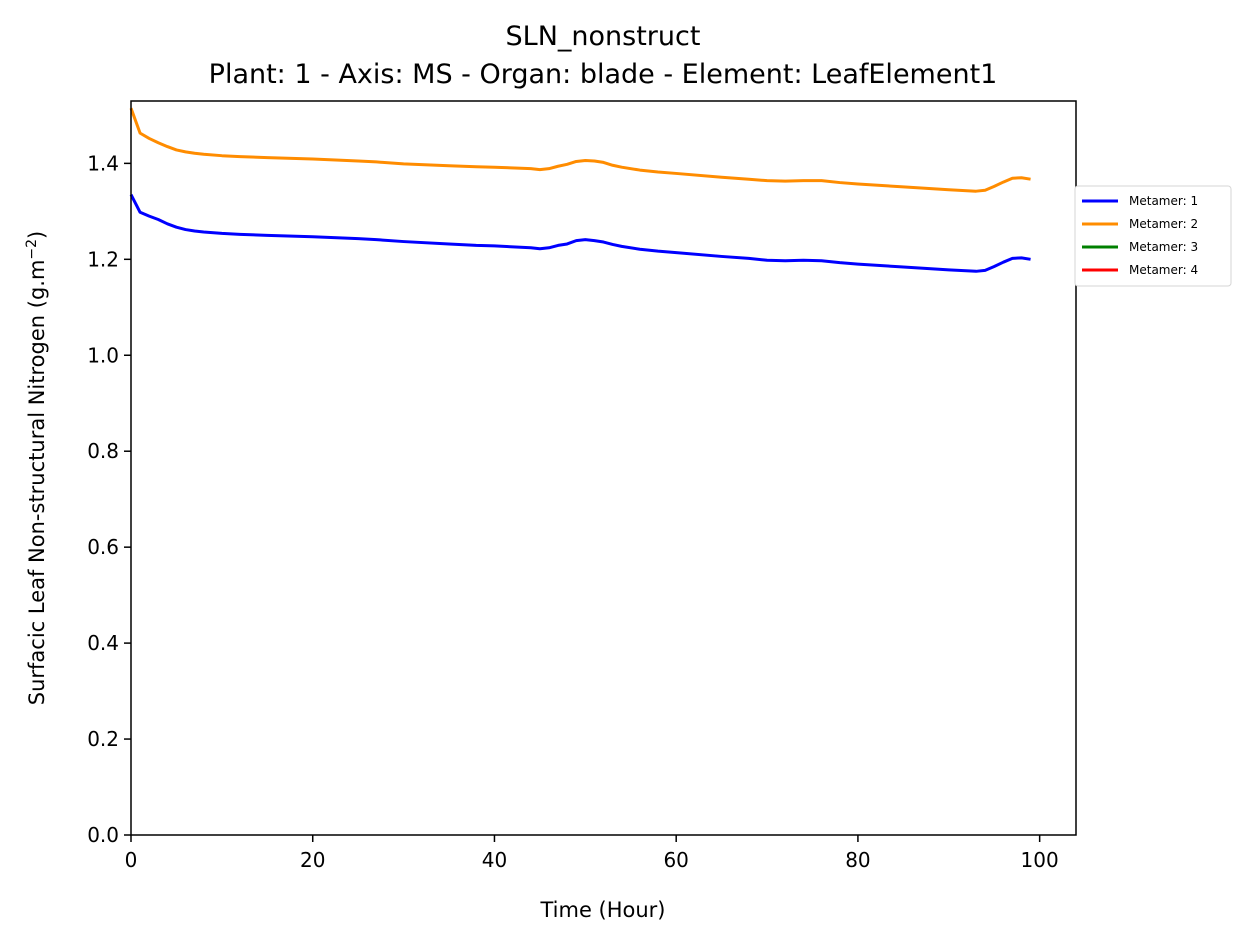 The image size is (1252, 942). Describe the element at coordinates (103, 259) in the screenshot. I see `y-tick-label: 1.2` at that location.